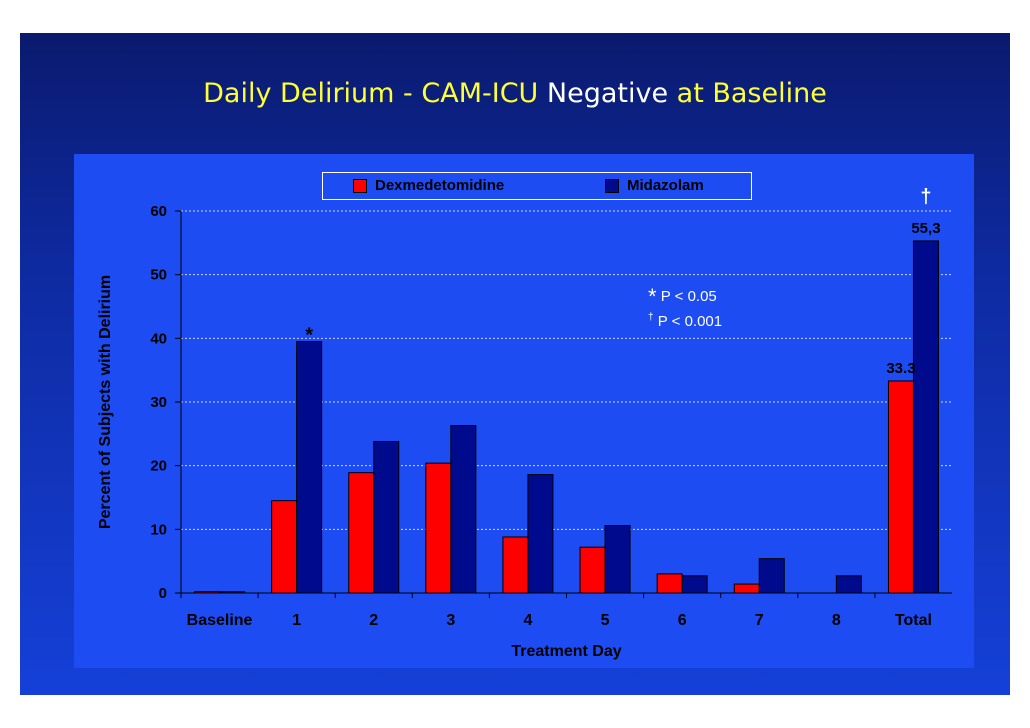 The height and width of the screenshot is (728, 1030). Describe the element at coordinates (360, 185) in the screenshot. I see `legend-swatch-dexmedetomidine` at that location.